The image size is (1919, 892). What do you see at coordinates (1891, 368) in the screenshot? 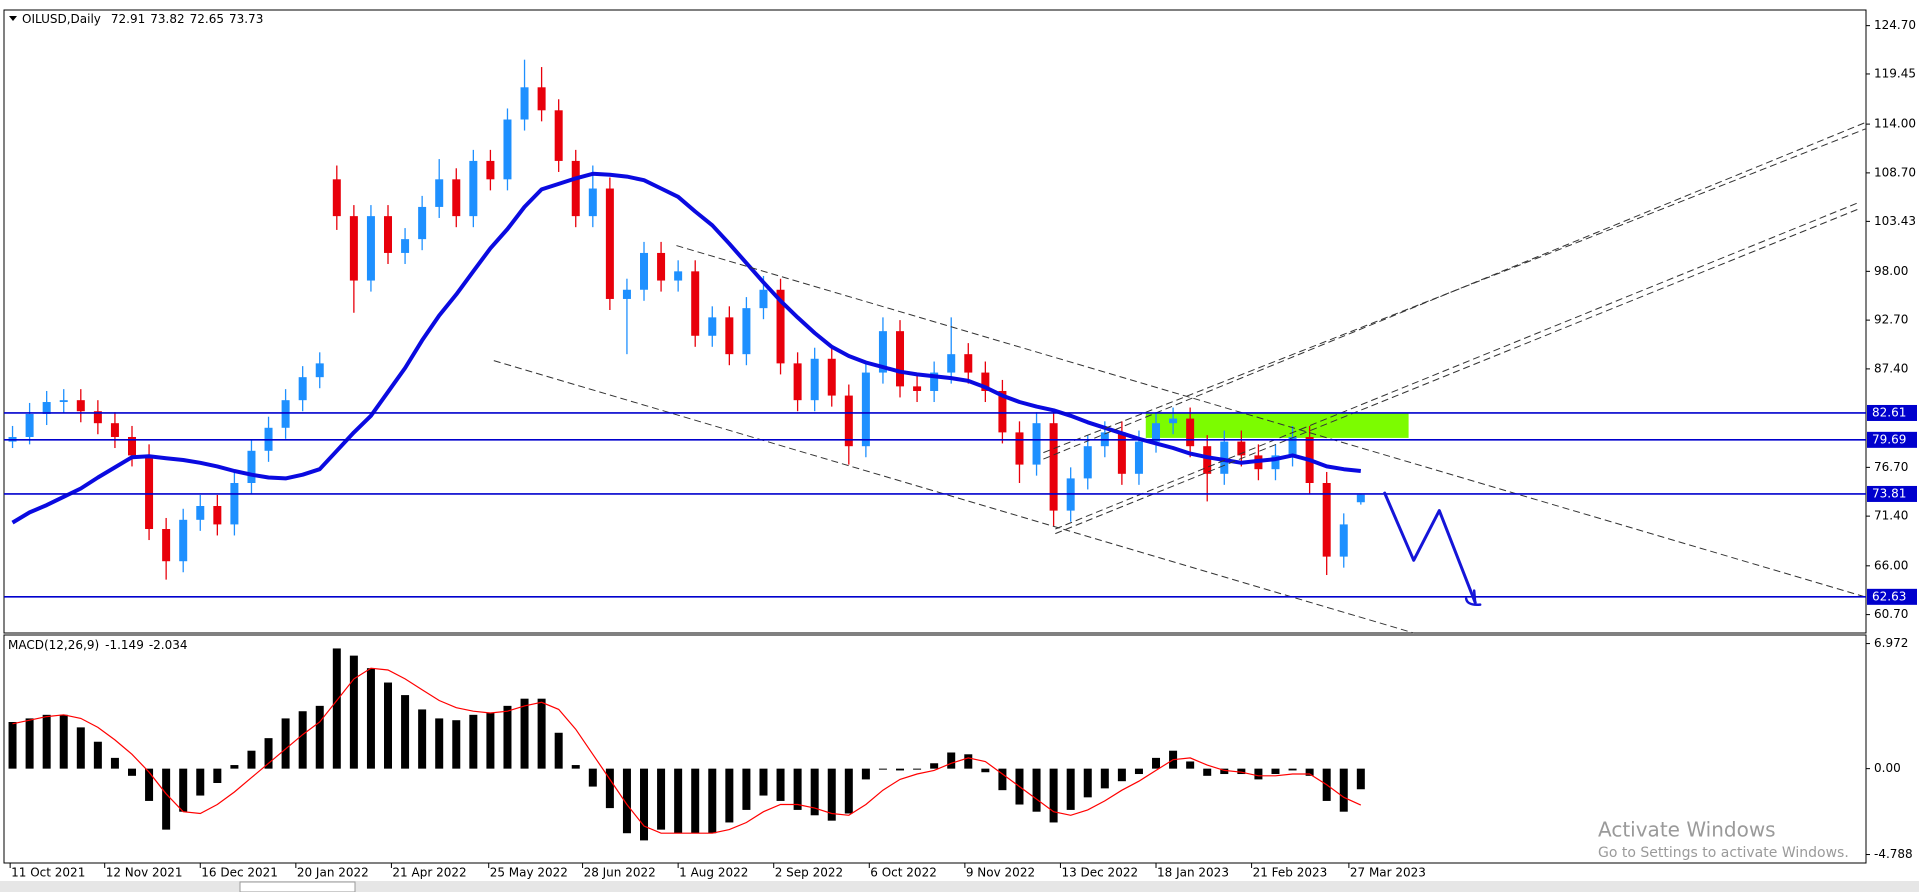
I see `y-tick-label: 87.40` at bounding box center [1891, 368].